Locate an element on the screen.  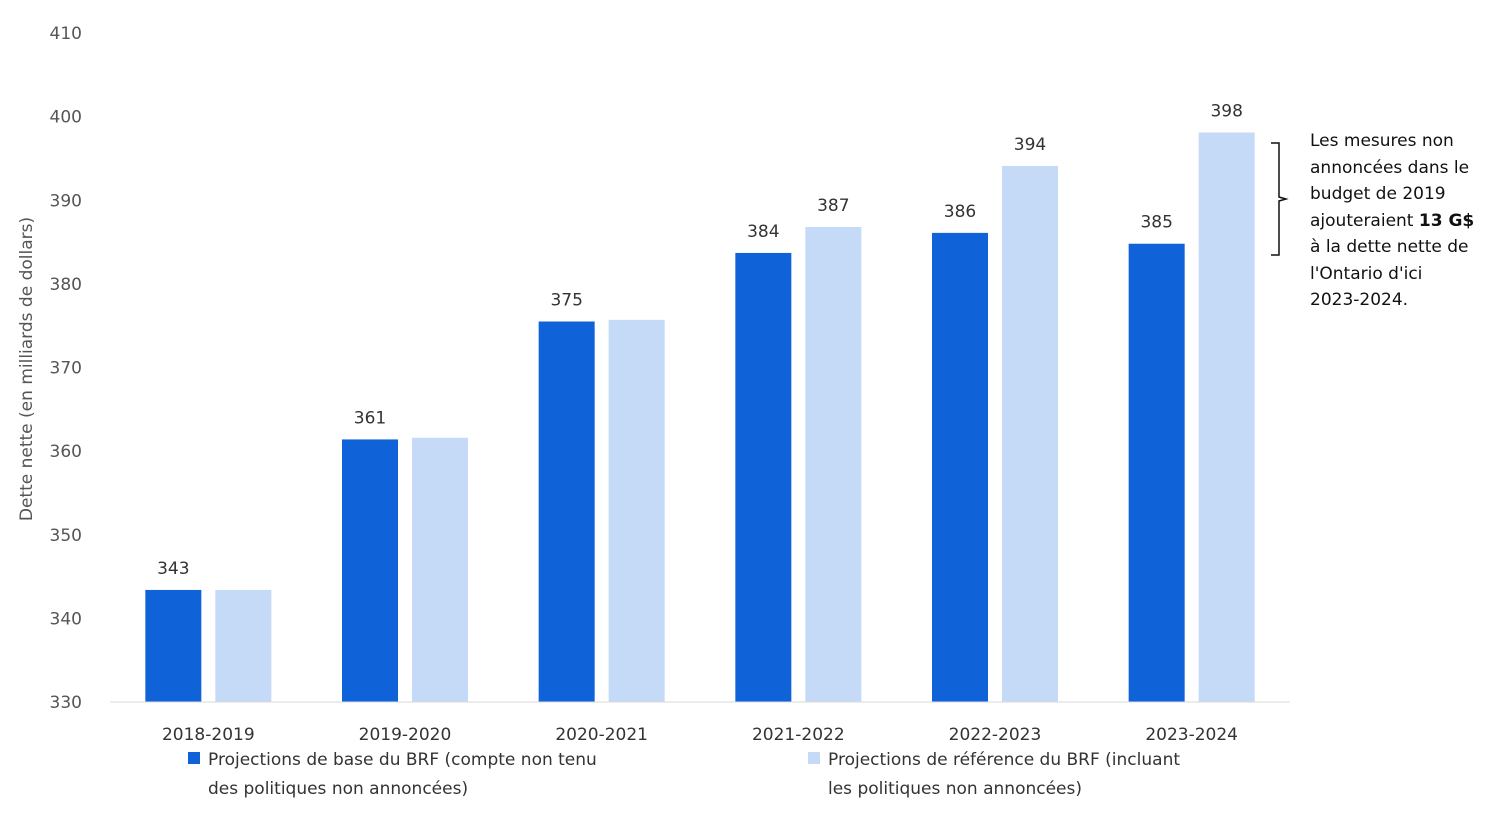
data-label: 361 is located at coordinates (370, 418).